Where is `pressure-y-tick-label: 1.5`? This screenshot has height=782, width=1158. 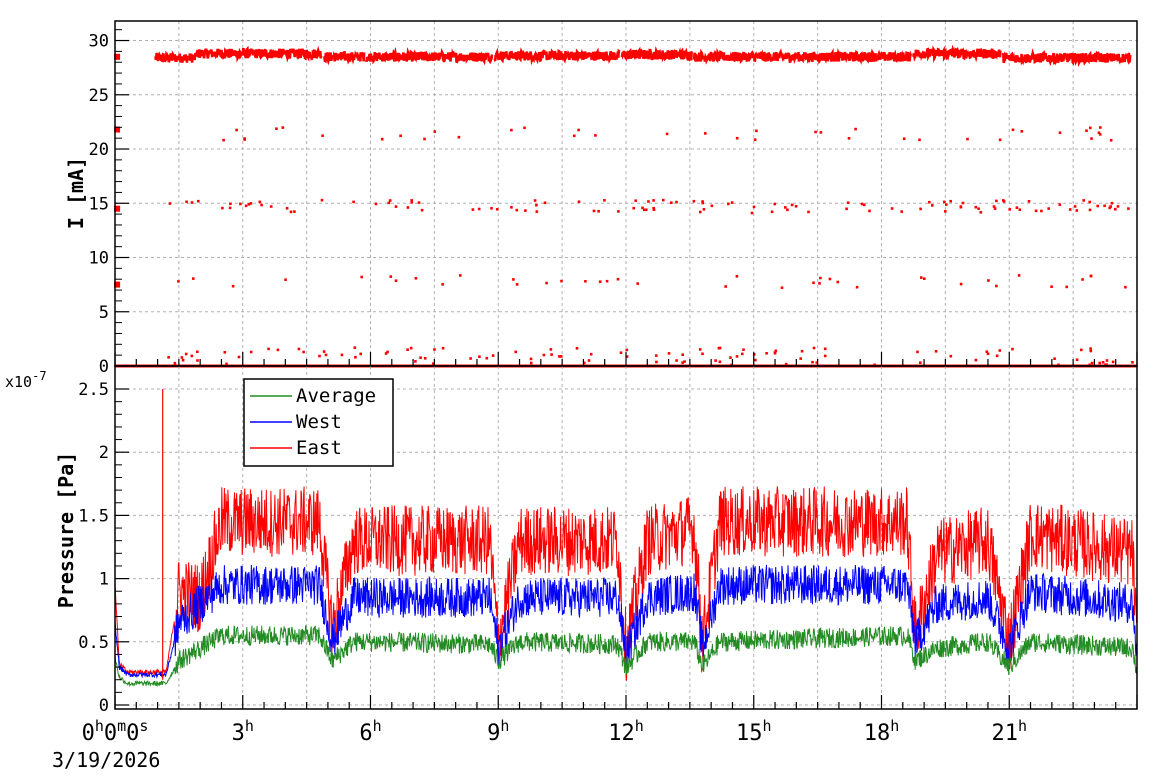
pressure-y-tick-label: 1.5 is located at coordinates (93, 516).